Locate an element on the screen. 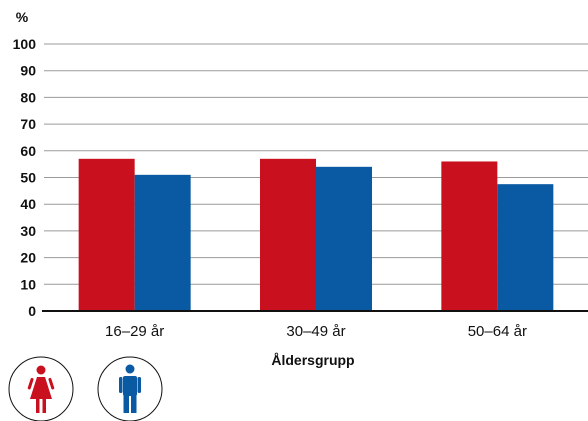 The width and height of the screenshot is (588, 421). y-tick-label: 50 is located at coordinates (28, 178).